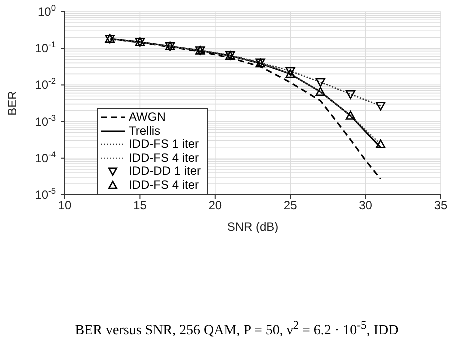 This screenshot has width=474, height=339. Describe the element at coordinates (145, 131) in the screenshot. I see `legend-label: Trellis` at that location.